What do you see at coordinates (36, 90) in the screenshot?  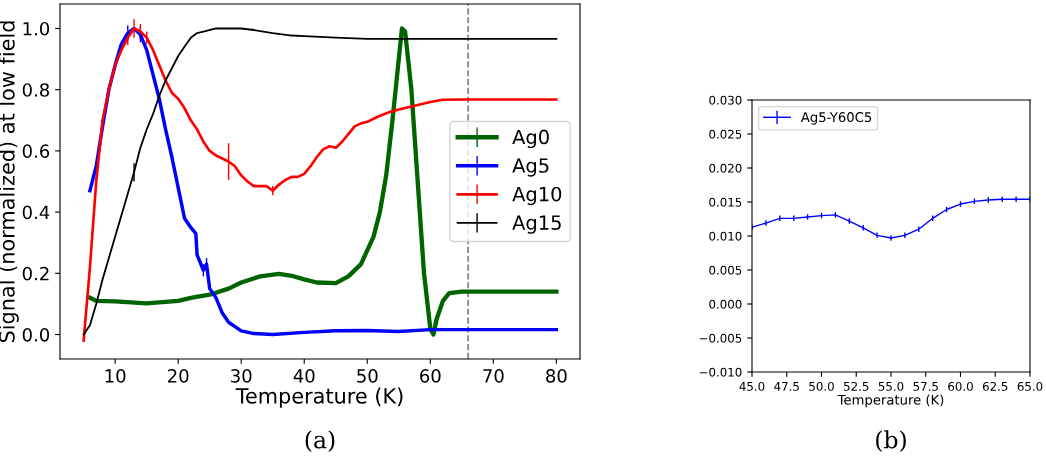 I see `y-tick-label: 0.8` at bounding box center [36, 90].